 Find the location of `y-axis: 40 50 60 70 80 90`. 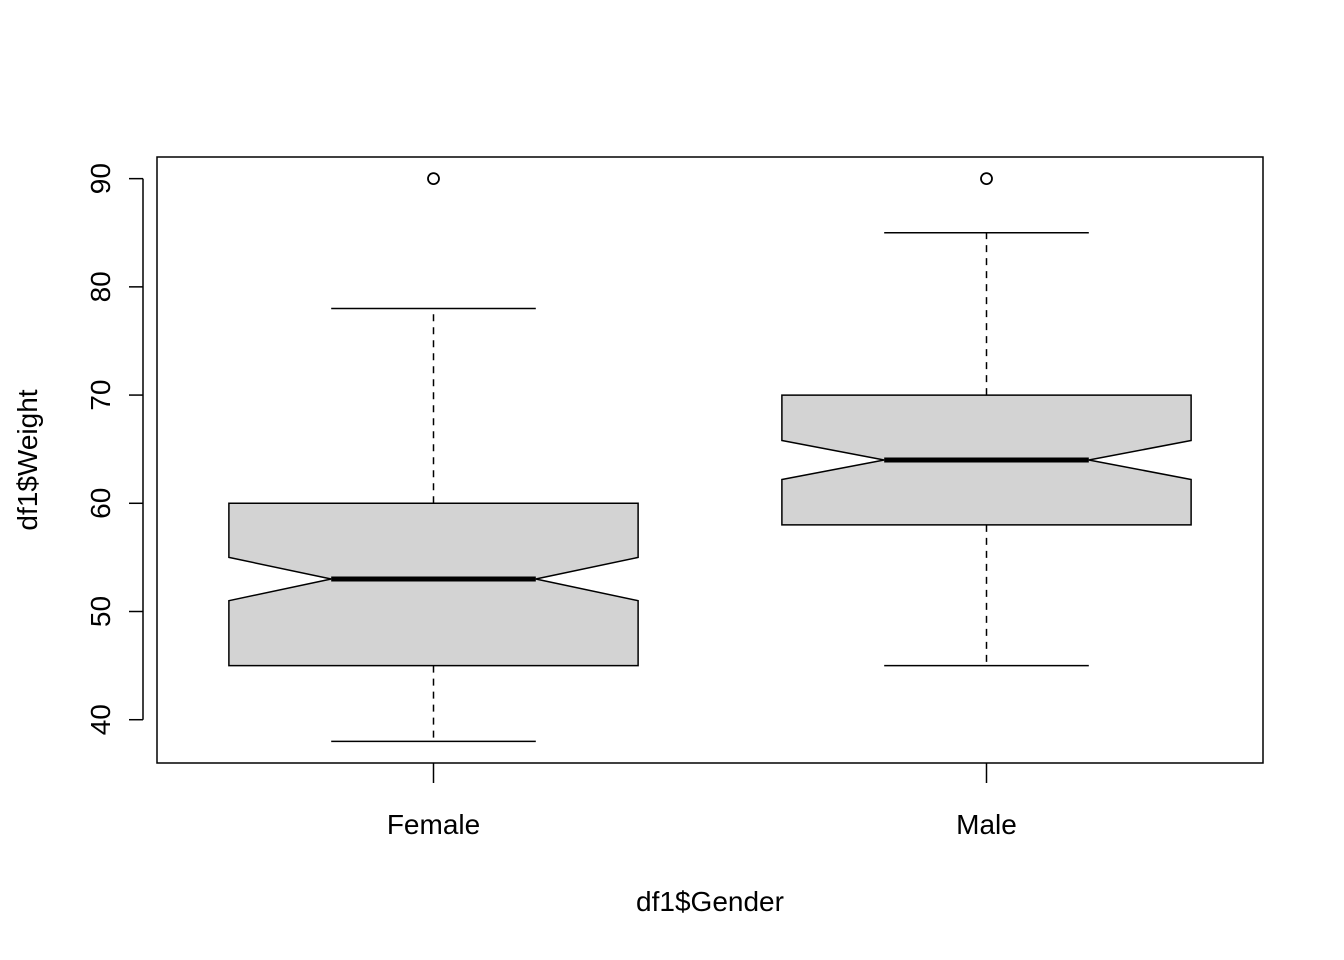

y-axis: 40 50 60 70 80 90 is located at coordinates (114, 449).